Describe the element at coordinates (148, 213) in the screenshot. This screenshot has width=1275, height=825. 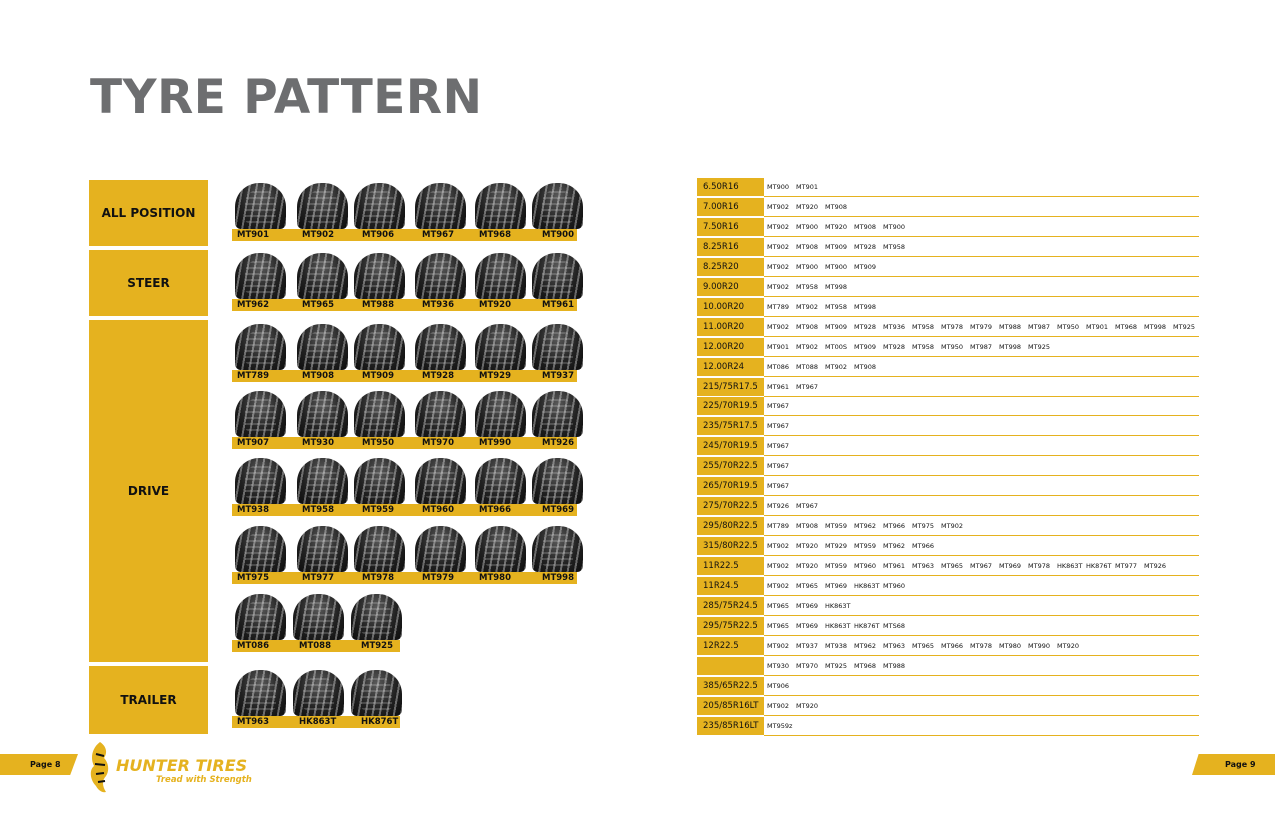
I see `category-all-position: ALL POSITION` at that location.